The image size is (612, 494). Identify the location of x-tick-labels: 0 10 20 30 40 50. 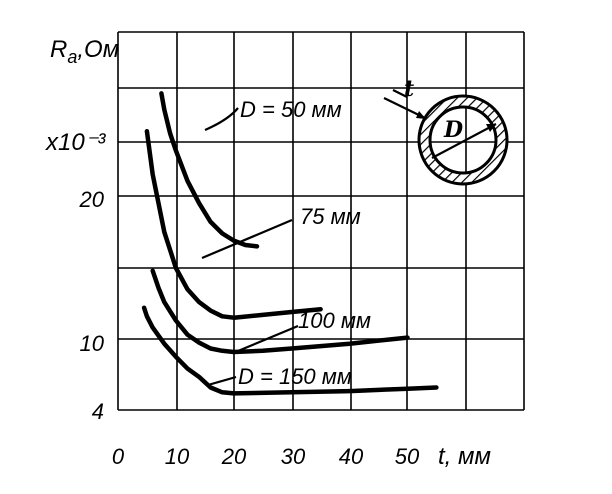
(266, 456).